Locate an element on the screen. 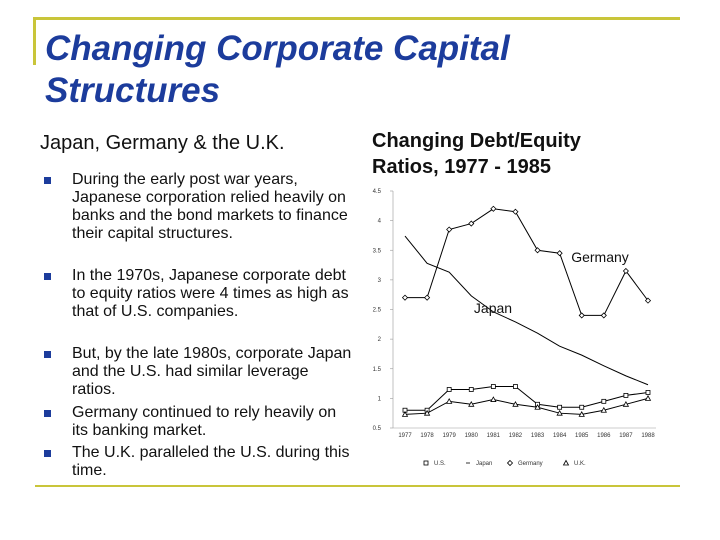 The height and width of the screenshot is (540, 720). x-tick-label: 1983 is located at coordinates (538, 436).